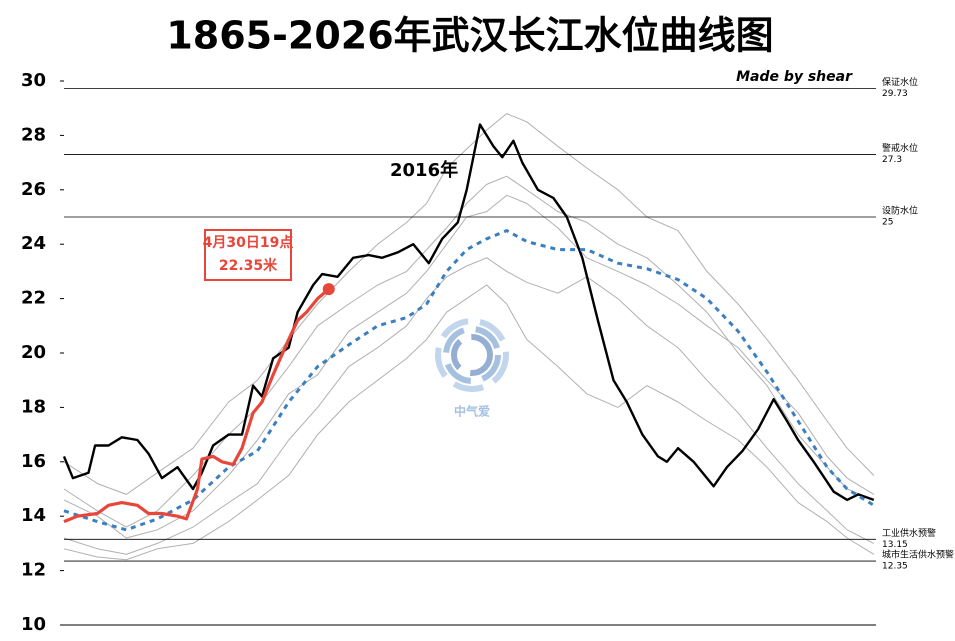  I want to click on reference-value: 25, so click(887, 223).